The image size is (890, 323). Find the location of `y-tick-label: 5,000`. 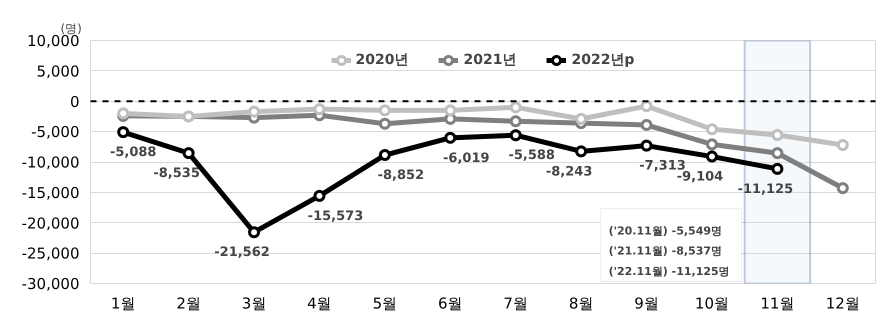

y-tick-label: 5,000 is located at coordinates (58, 71).